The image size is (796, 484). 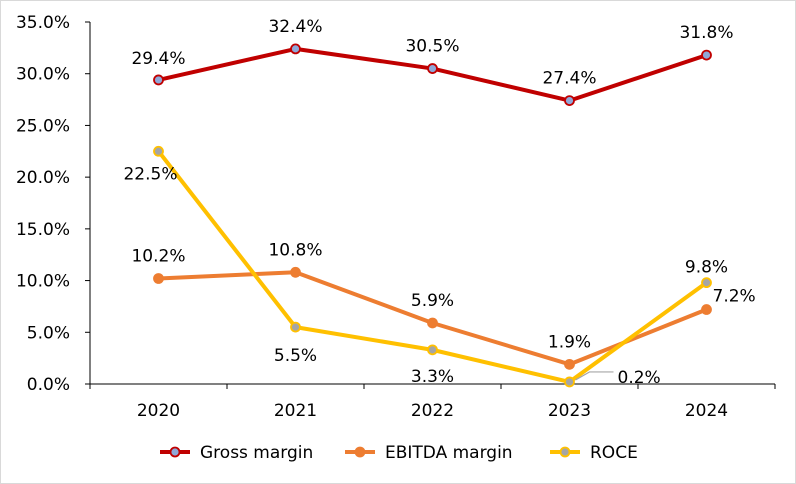 What do you see at coordinates (706, 411) in the screenshot?
I see `x-tick-label: 2024` at bounding box center [706, 411].